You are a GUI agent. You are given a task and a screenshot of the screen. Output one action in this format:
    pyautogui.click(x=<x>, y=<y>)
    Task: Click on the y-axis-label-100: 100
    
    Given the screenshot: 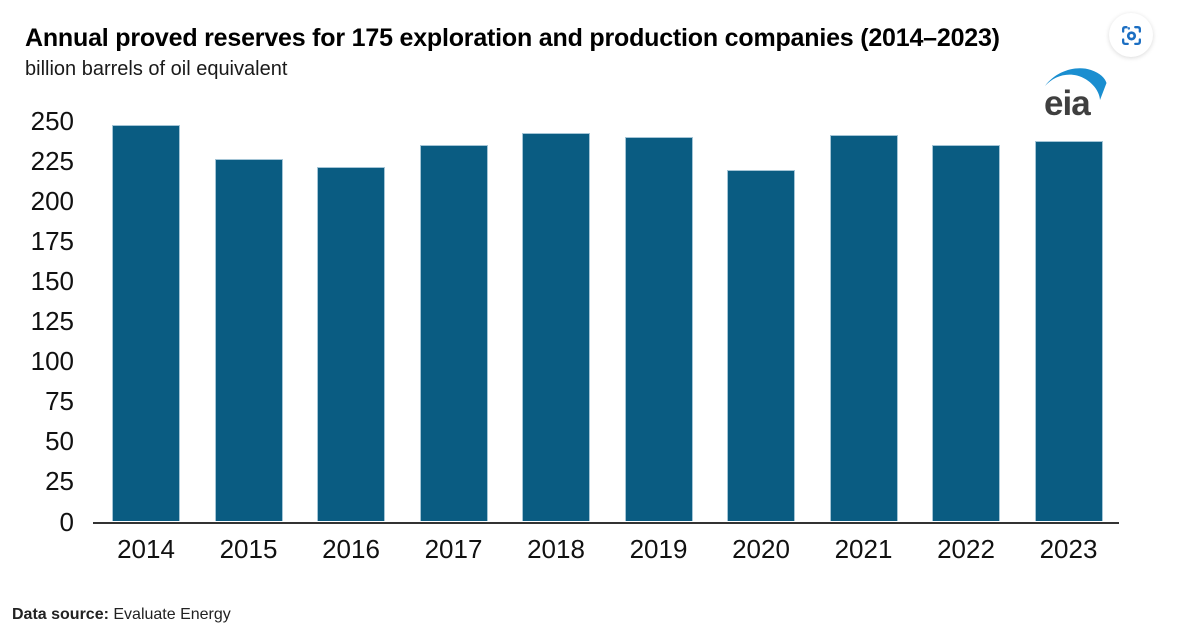 What is the action you would take?
    pyautogui.click(x=52, y=361)
    